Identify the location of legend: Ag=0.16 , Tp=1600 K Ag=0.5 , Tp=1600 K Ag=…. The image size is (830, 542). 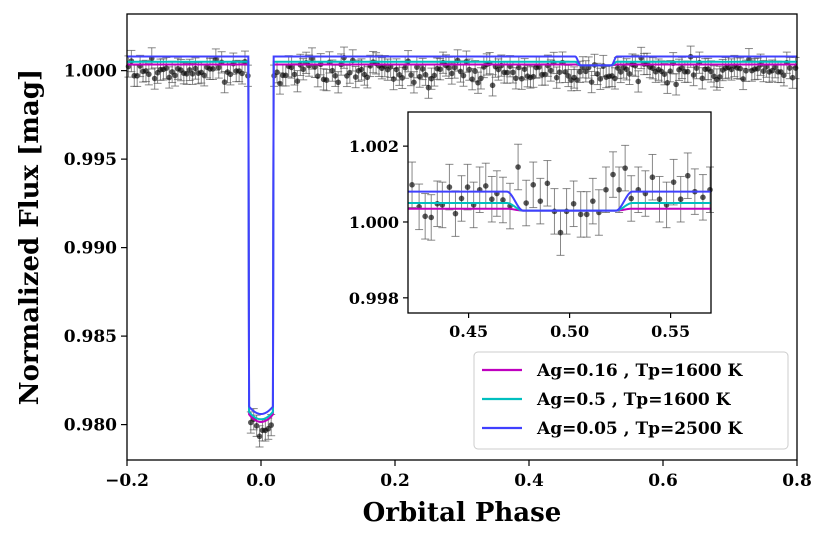
(631, 400).